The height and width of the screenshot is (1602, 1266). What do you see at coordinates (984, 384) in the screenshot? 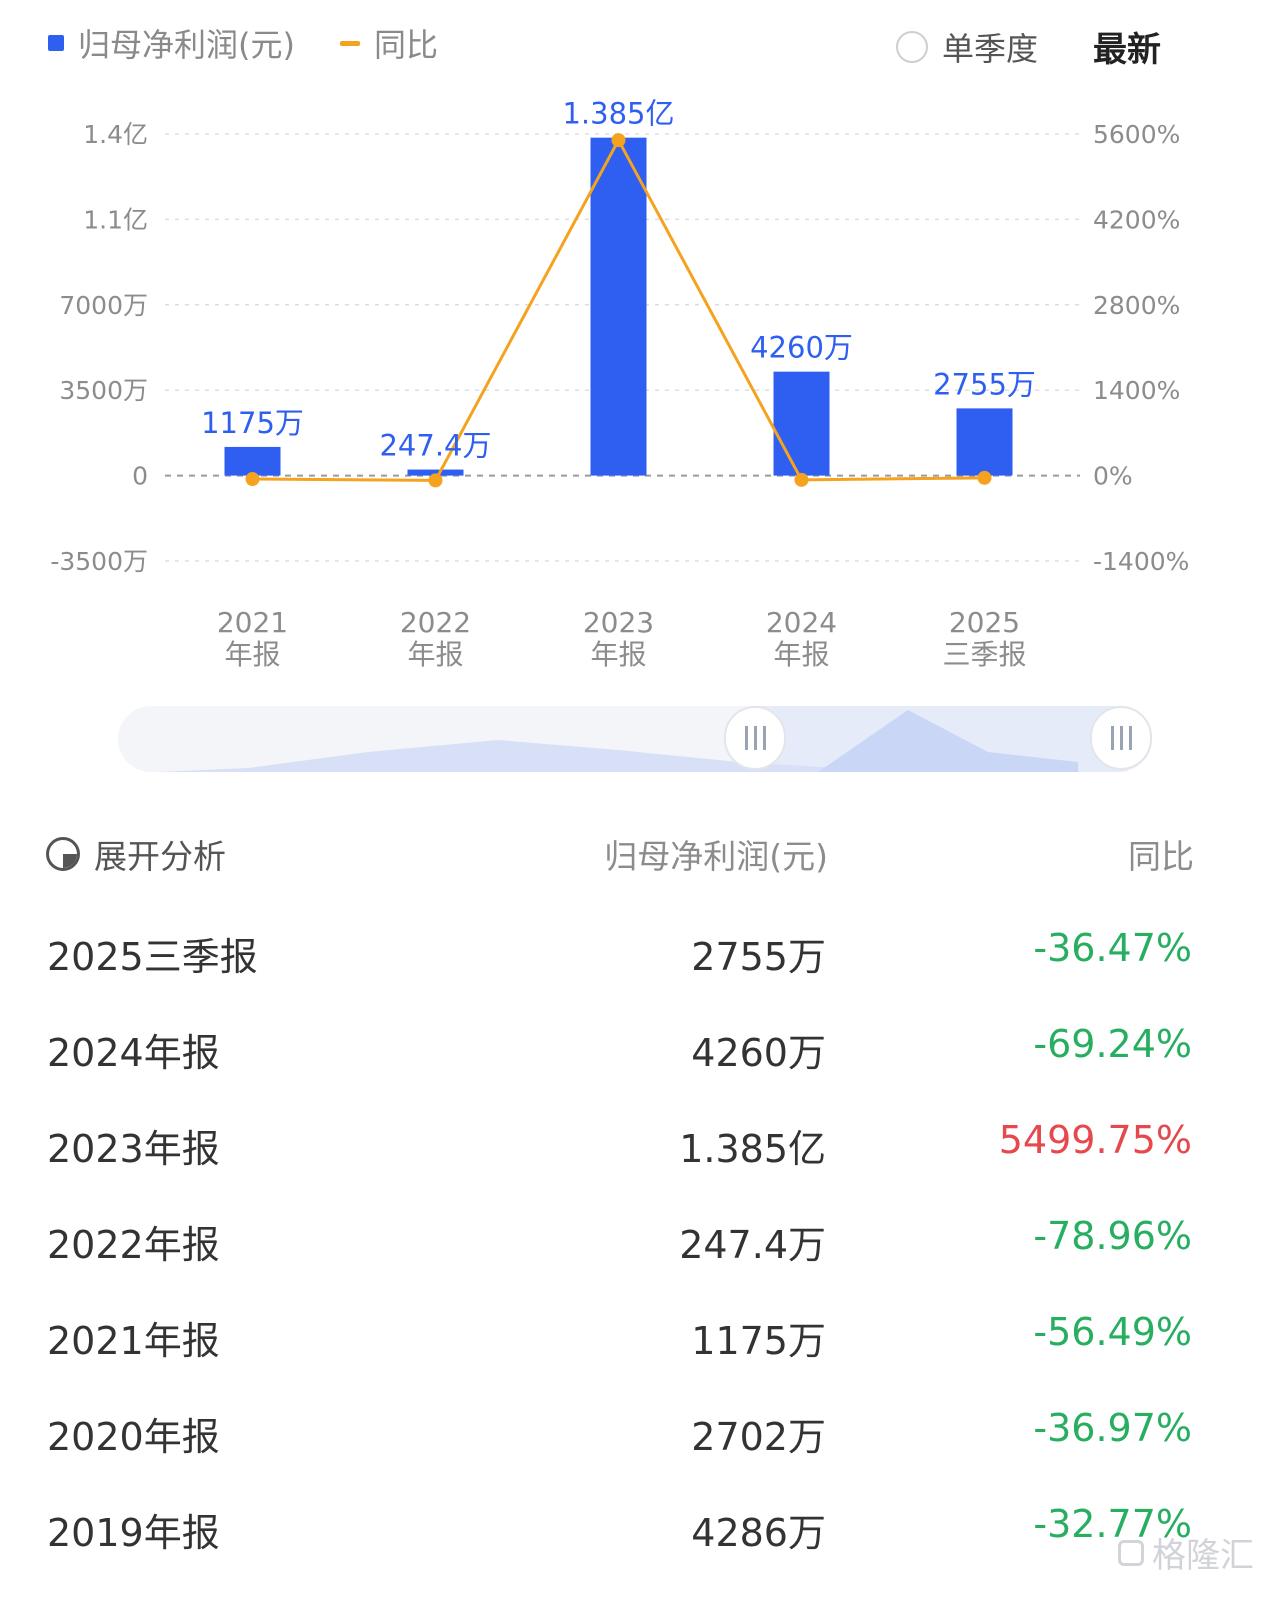
I see `bar-data-label: 2755万` at bounding box center [984, 384].